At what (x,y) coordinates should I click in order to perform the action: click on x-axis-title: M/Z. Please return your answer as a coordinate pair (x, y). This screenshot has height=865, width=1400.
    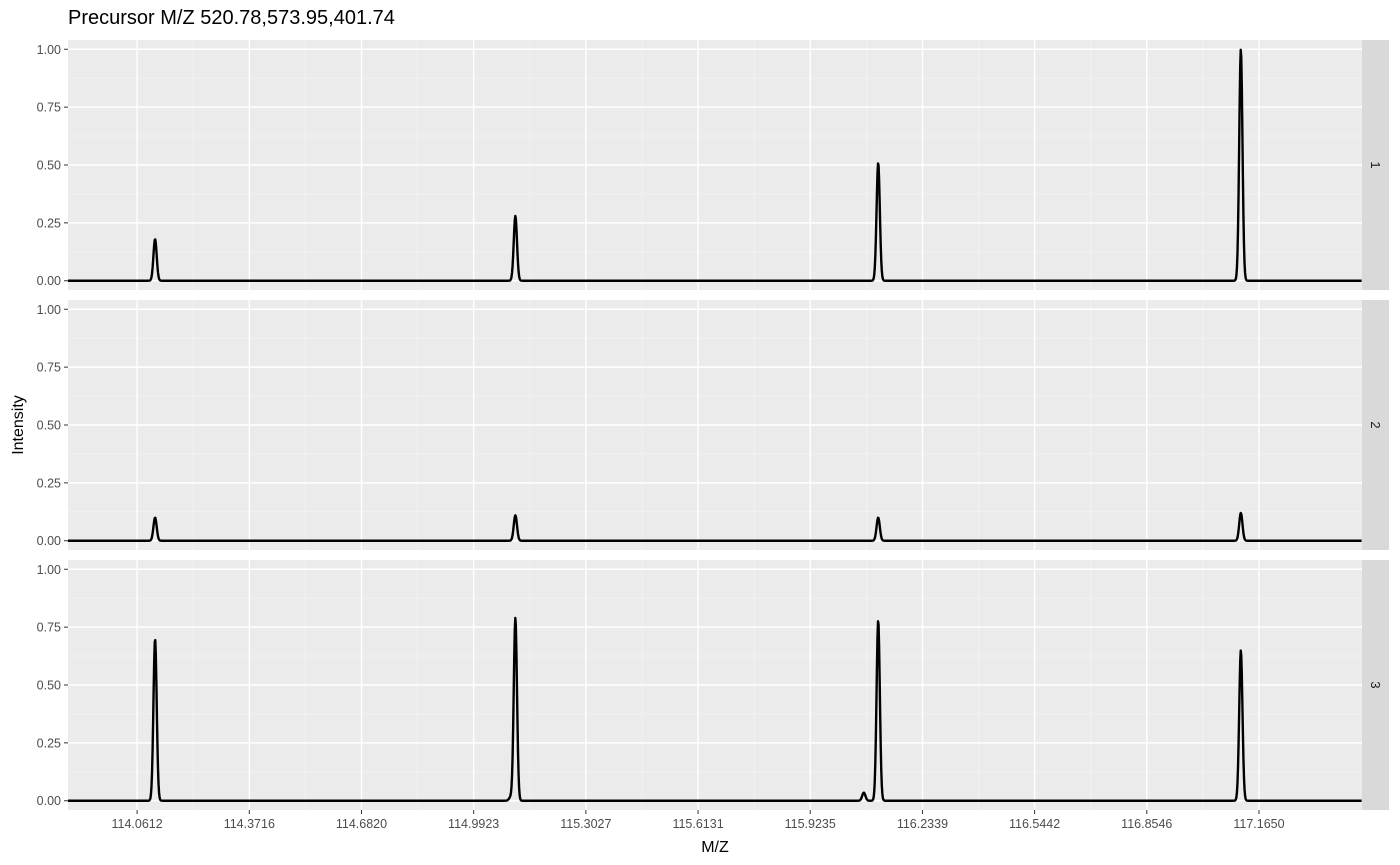
    Looking at the image, I should click on (715, 847).